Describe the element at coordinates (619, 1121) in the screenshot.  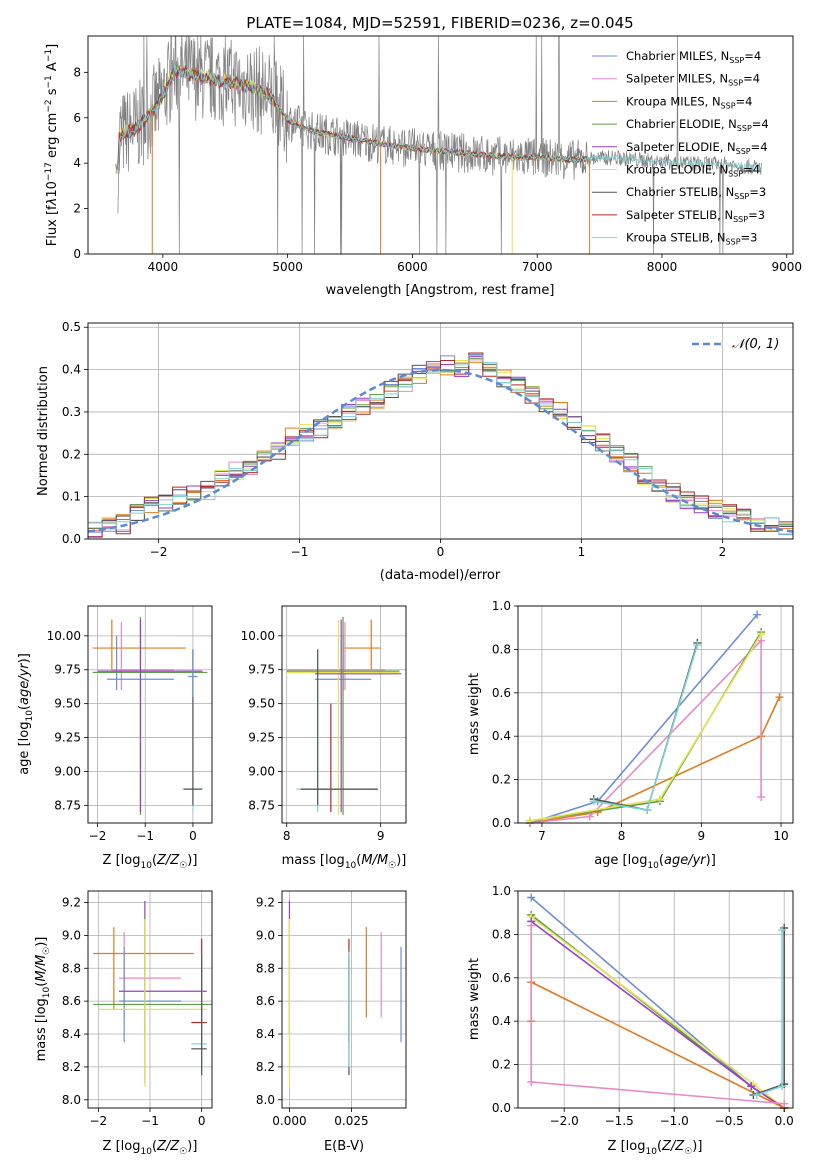
I see `z-weight-xtick-label: −1.5` at that location.